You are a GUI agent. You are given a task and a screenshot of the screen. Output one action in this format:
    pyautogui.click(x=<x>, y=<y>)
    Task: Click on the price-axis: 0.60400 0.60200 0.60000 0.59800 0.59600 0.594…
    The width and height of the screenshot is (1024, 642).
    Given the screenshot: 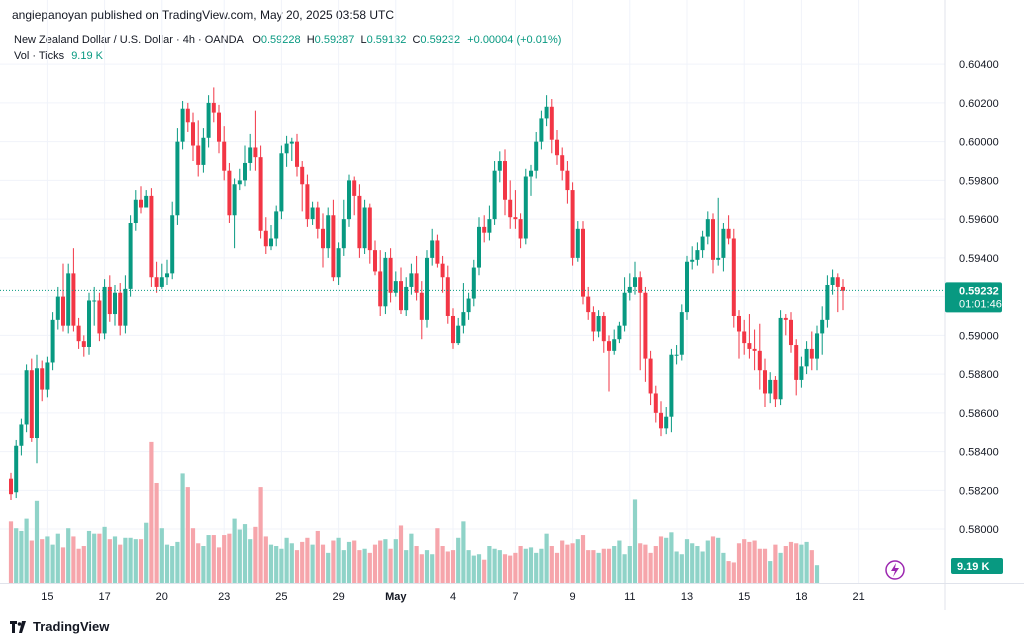 What is the action you would take?
    pyautogui.click(x=974, y=316)
    